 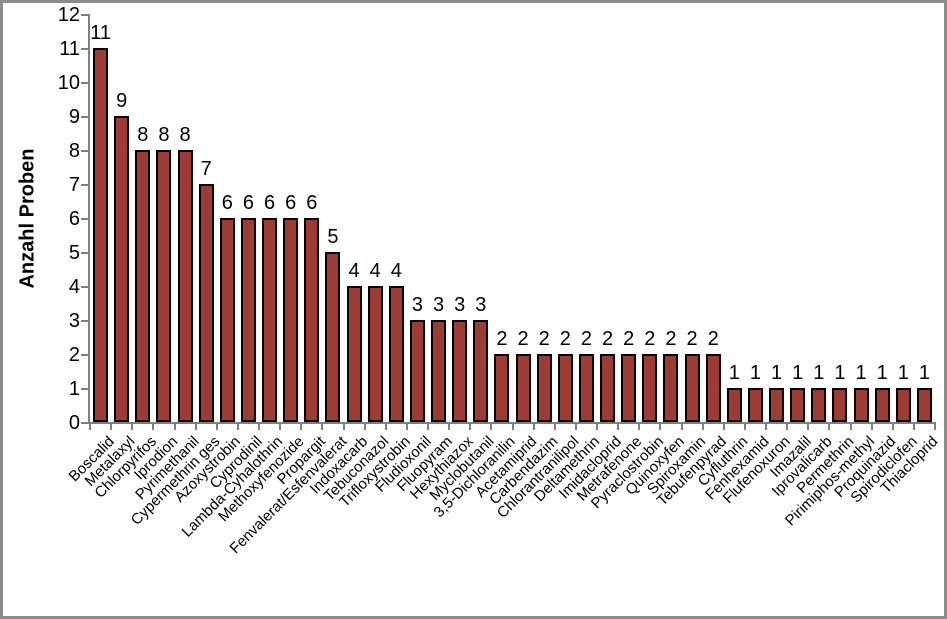 I want to click on bar-value-label: 7, so click(x=206, y=169).